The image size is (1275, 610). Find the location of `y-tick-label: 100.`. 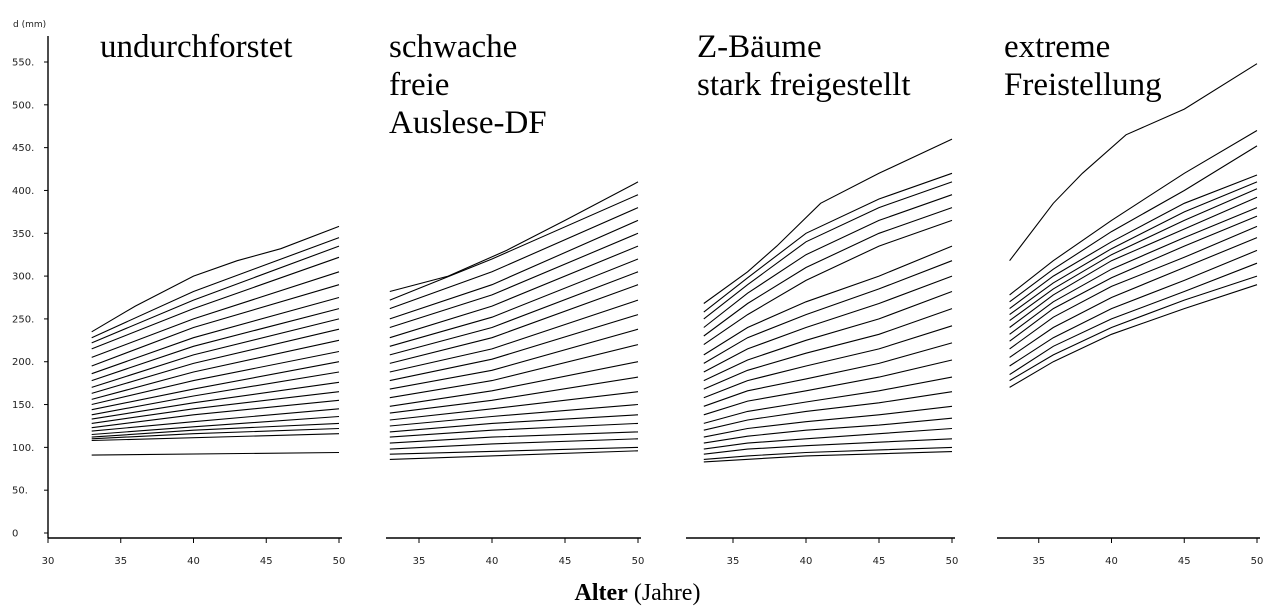

y-tick-label: 100. is located at coordinates (23, 448).